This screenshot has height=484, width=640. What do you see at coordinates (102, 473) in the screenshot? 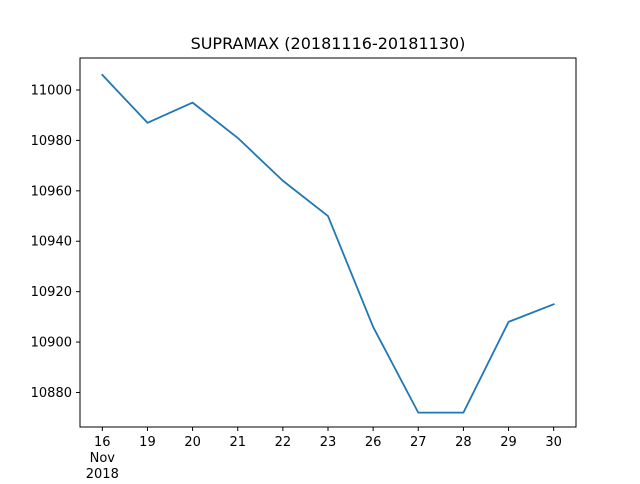
I see `x-axis-date-sublabel: 2018` at bounding box center [102, 473].